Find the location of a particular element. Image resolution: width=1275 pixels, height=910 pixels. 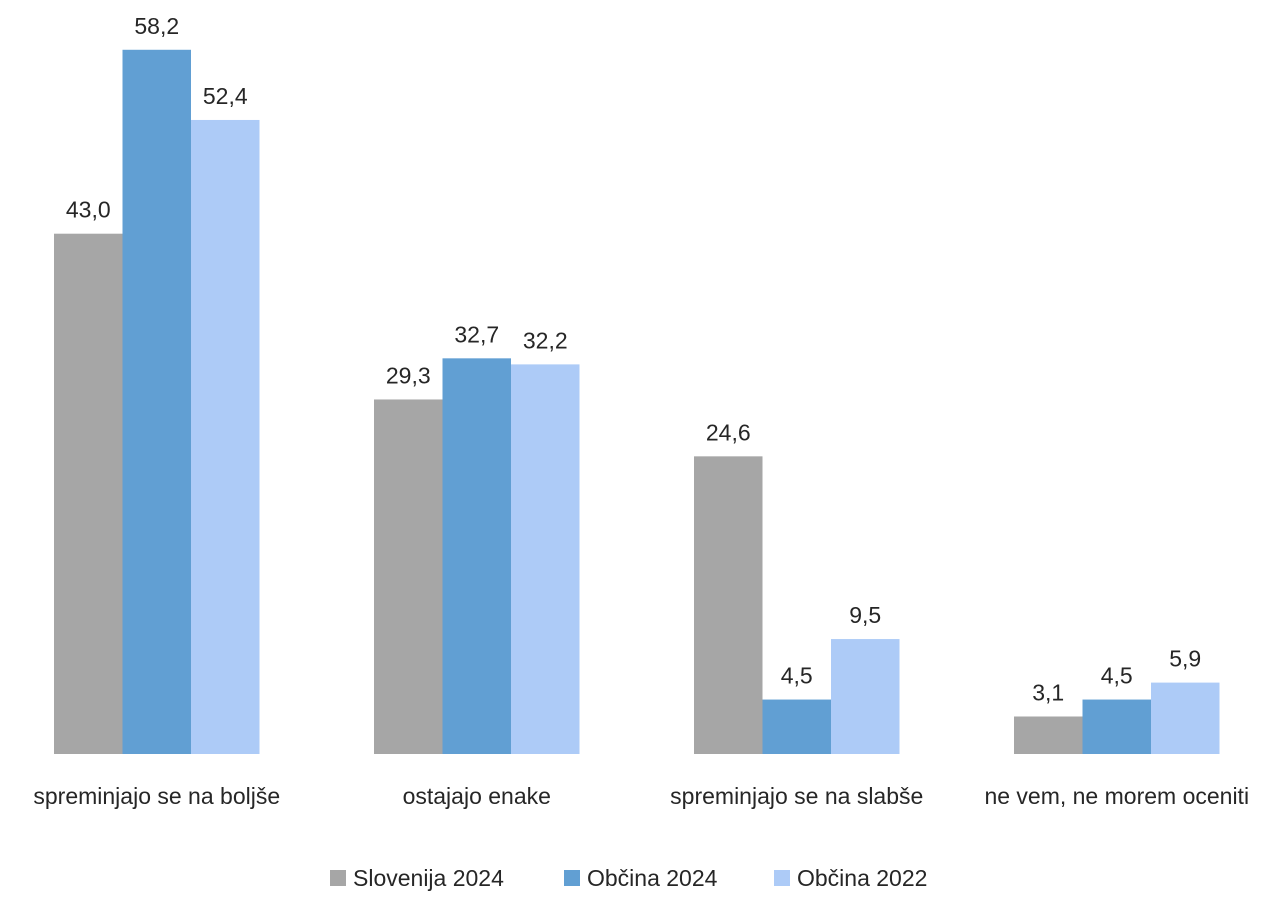

data-label-slovenija-2024-spreminjajo-se-na-slabse: 24,6 is located at coordinates (728, 432).